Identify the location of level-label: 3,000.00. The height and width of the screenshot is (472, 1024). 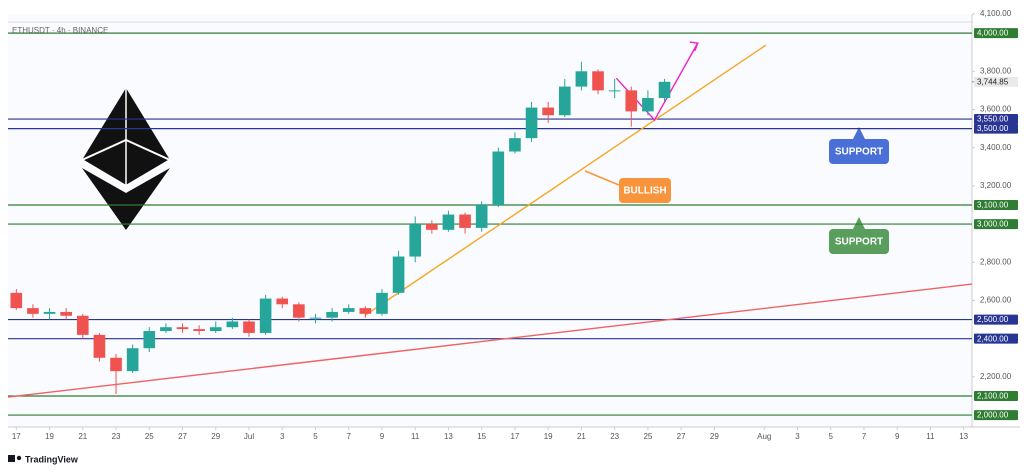
(993, 224).